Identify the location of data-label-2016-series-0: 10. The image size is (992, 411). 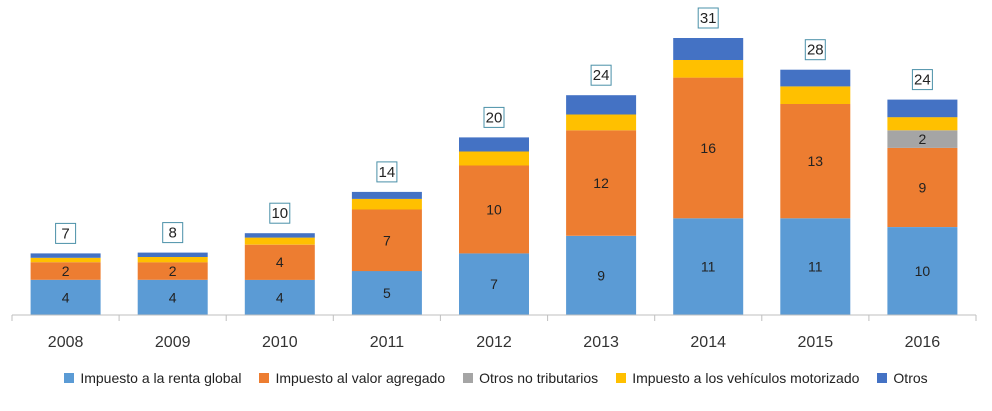
(923, 271).